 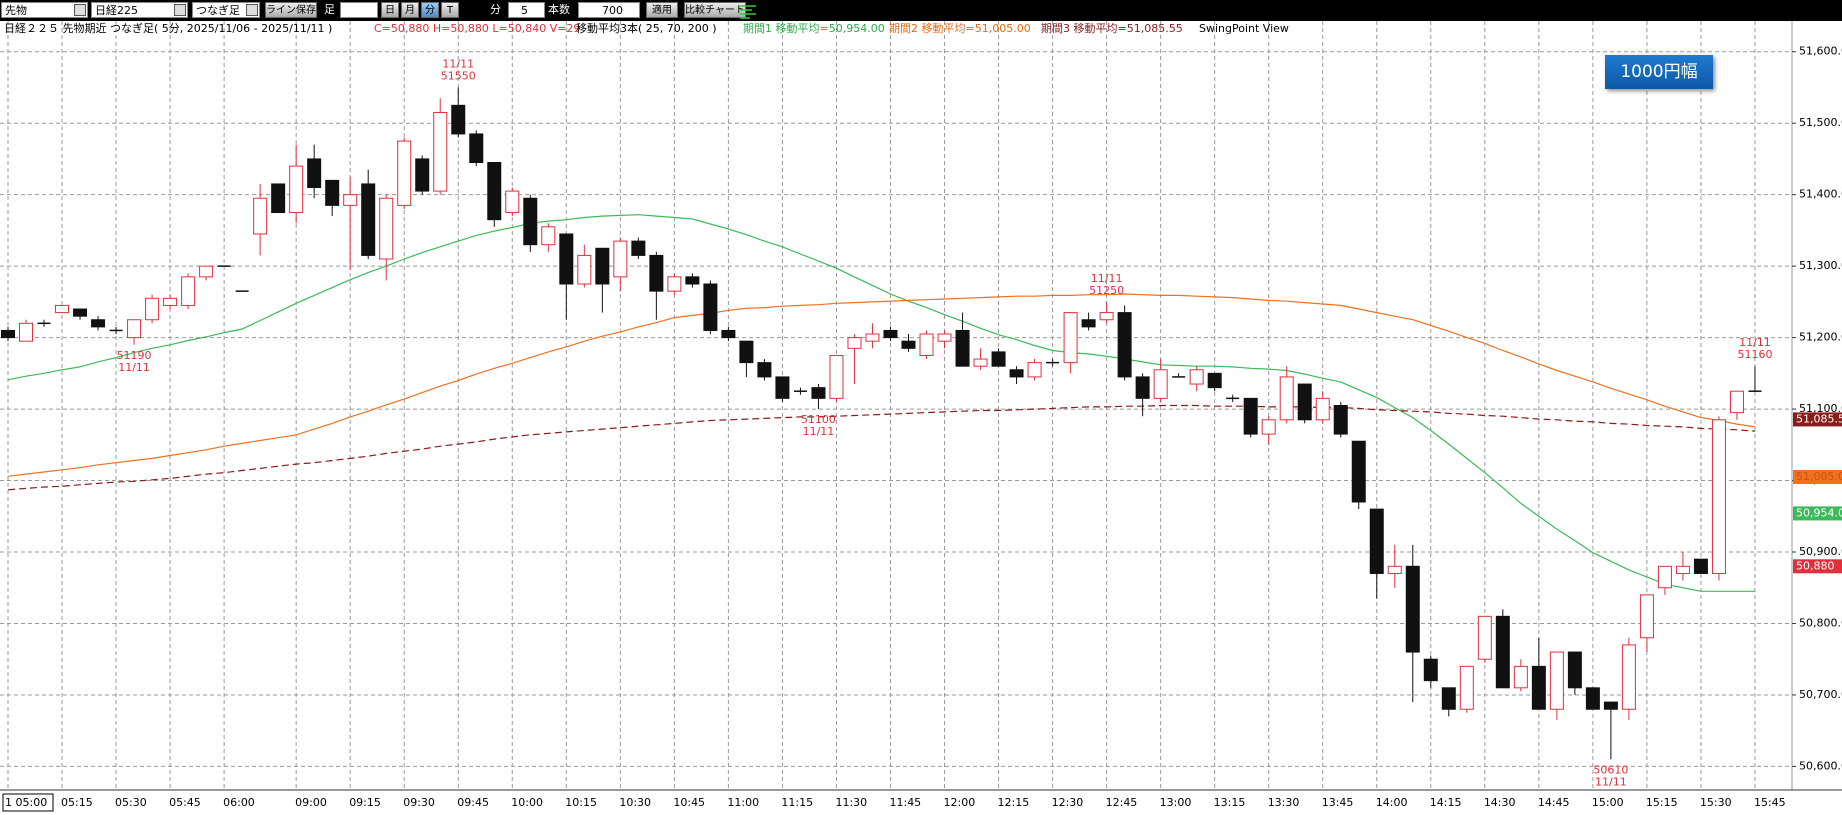 What do you see at coordinates (609, 10) in the screenshot?
I see `count-input: 700` at bounding box center [609, 10].